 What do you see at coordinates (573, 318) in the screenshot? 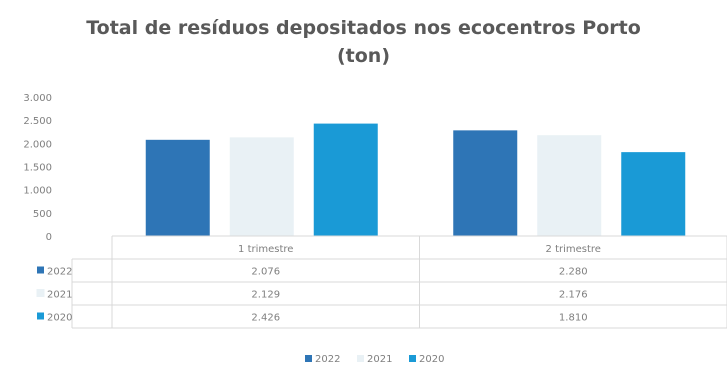
I see `data-label-2020-2: 1.810` at bounding box center [573, 318].